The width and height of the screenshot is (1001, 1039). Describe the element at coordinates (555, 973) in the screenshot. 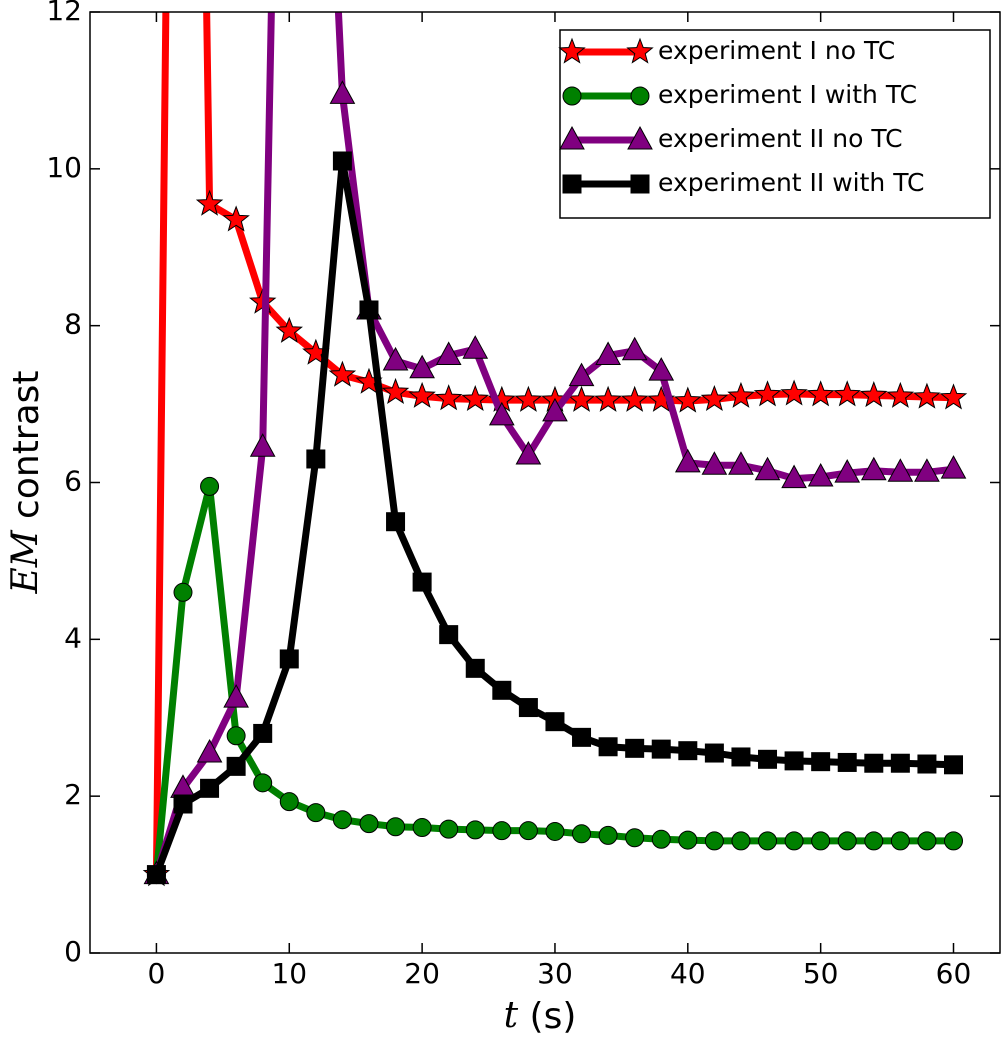

I see `x-tick-label: 30` at that location.